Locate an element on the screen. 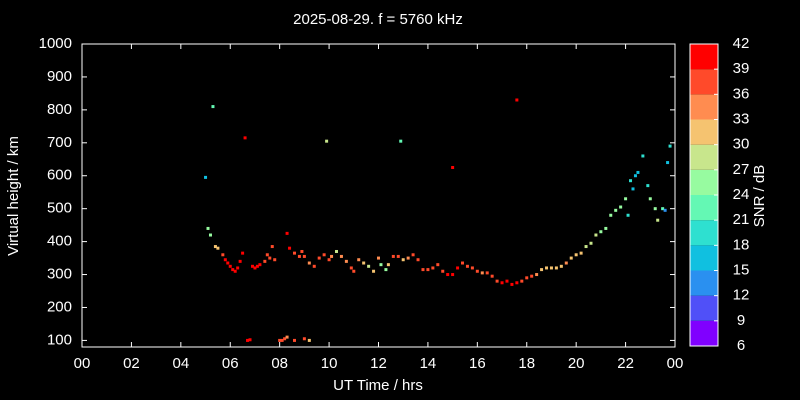 The image size is (800, 400). x-tick-label: 06 is located at coordinates (230, 363).